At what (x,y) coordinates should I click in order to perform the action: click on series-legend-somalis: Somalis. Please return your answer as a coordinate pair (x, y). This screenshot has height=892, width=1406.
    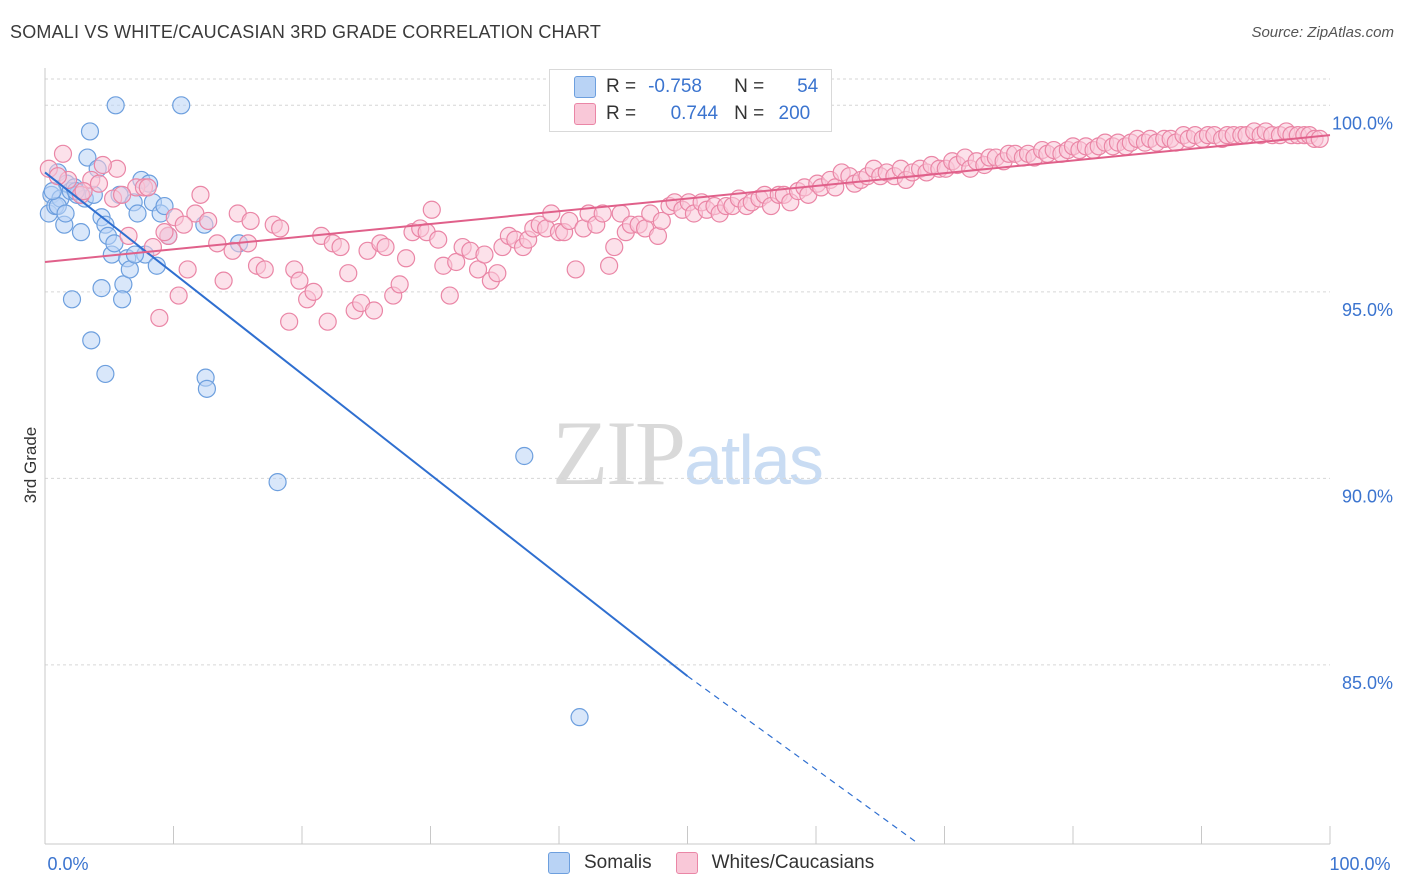
    Looking at the image, I should click on (600, 863).